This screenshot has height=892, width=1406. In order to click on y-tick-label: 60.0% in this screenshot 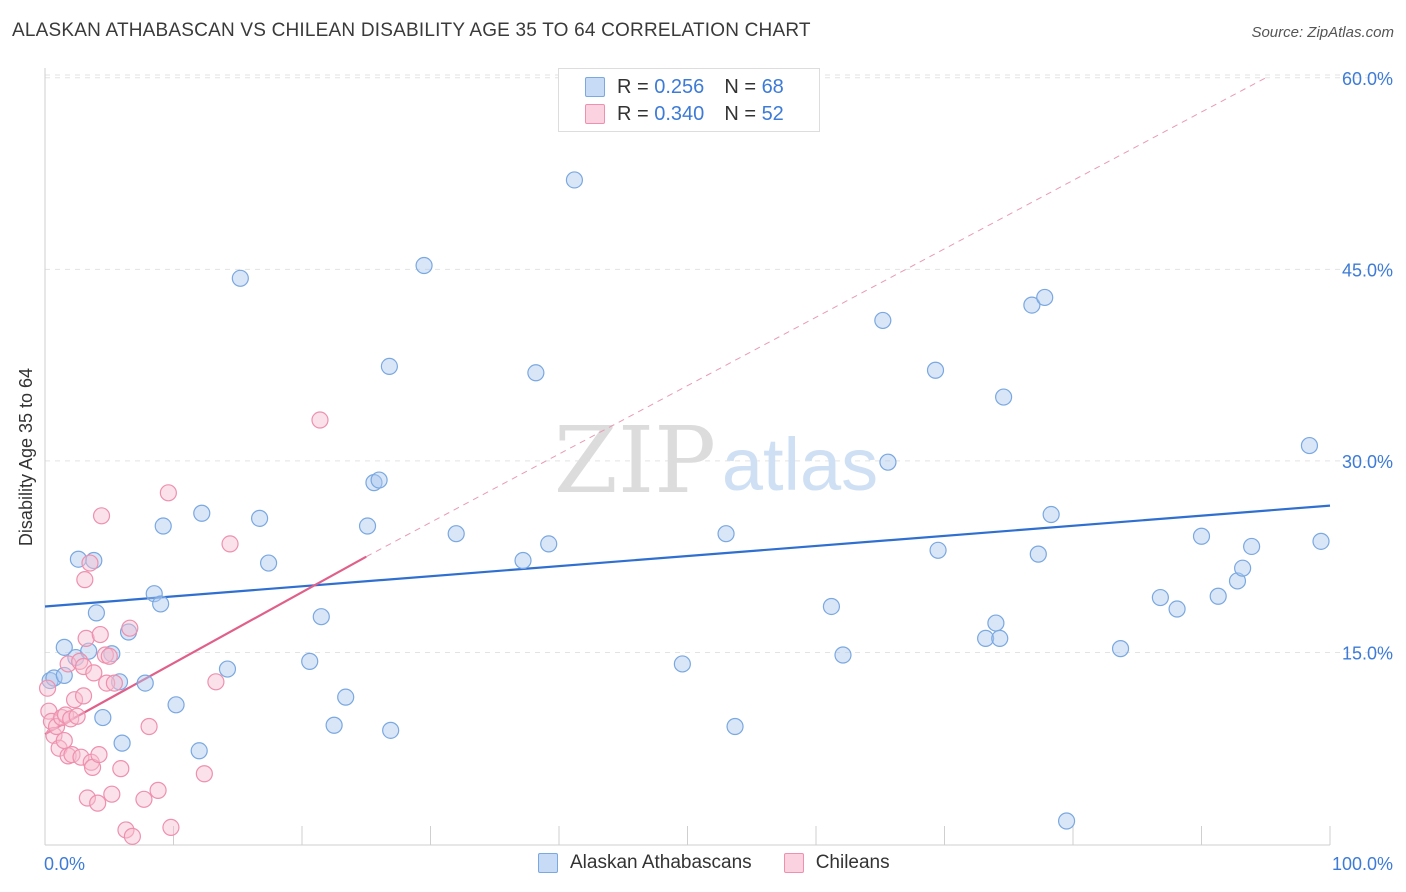, I will do `click(1367, 79)`.